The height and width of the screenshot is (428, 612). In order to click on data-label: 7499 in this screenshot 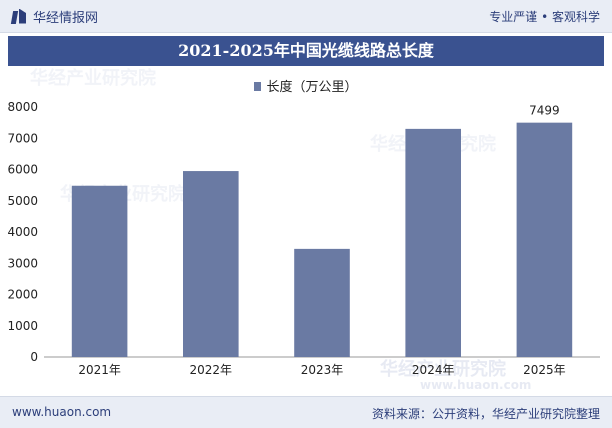, I will do `click(544, 111)`.